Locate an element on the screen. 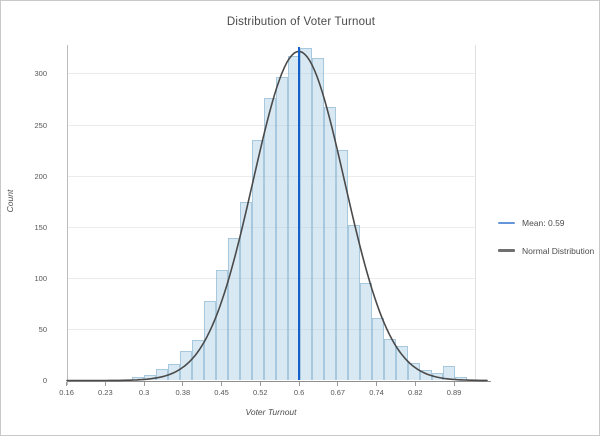 Image resolution: width=600 pixels, height=436 pixels. x-tick-label: 0.74 is located at coordinates (376, 392).